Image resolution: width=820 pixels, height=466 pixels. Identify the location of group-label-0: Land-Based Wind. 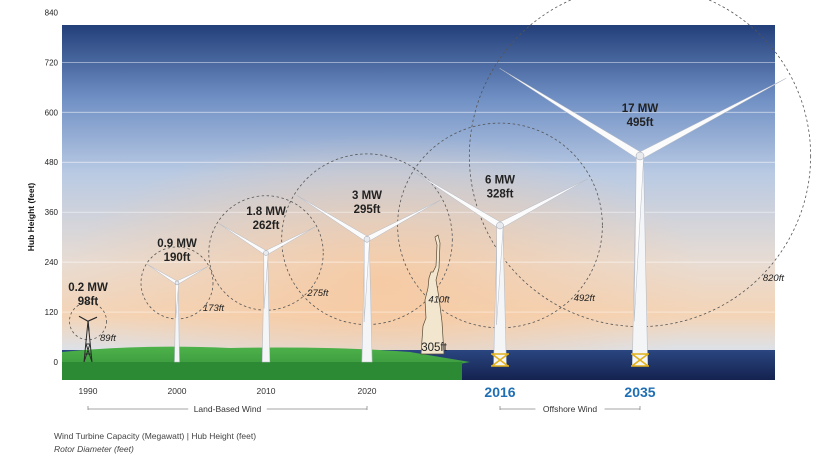
(228, 409).